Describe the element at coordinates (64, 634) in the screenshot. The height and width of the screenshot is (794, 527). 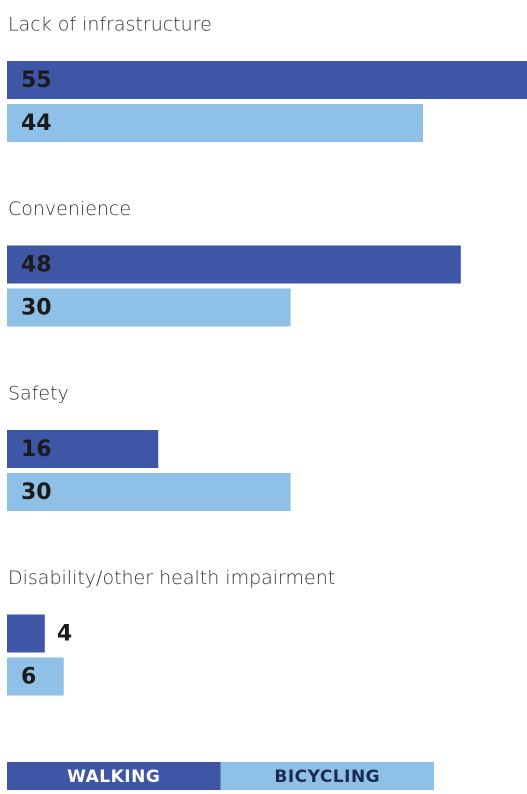
I see `value-label: 4` at that location.